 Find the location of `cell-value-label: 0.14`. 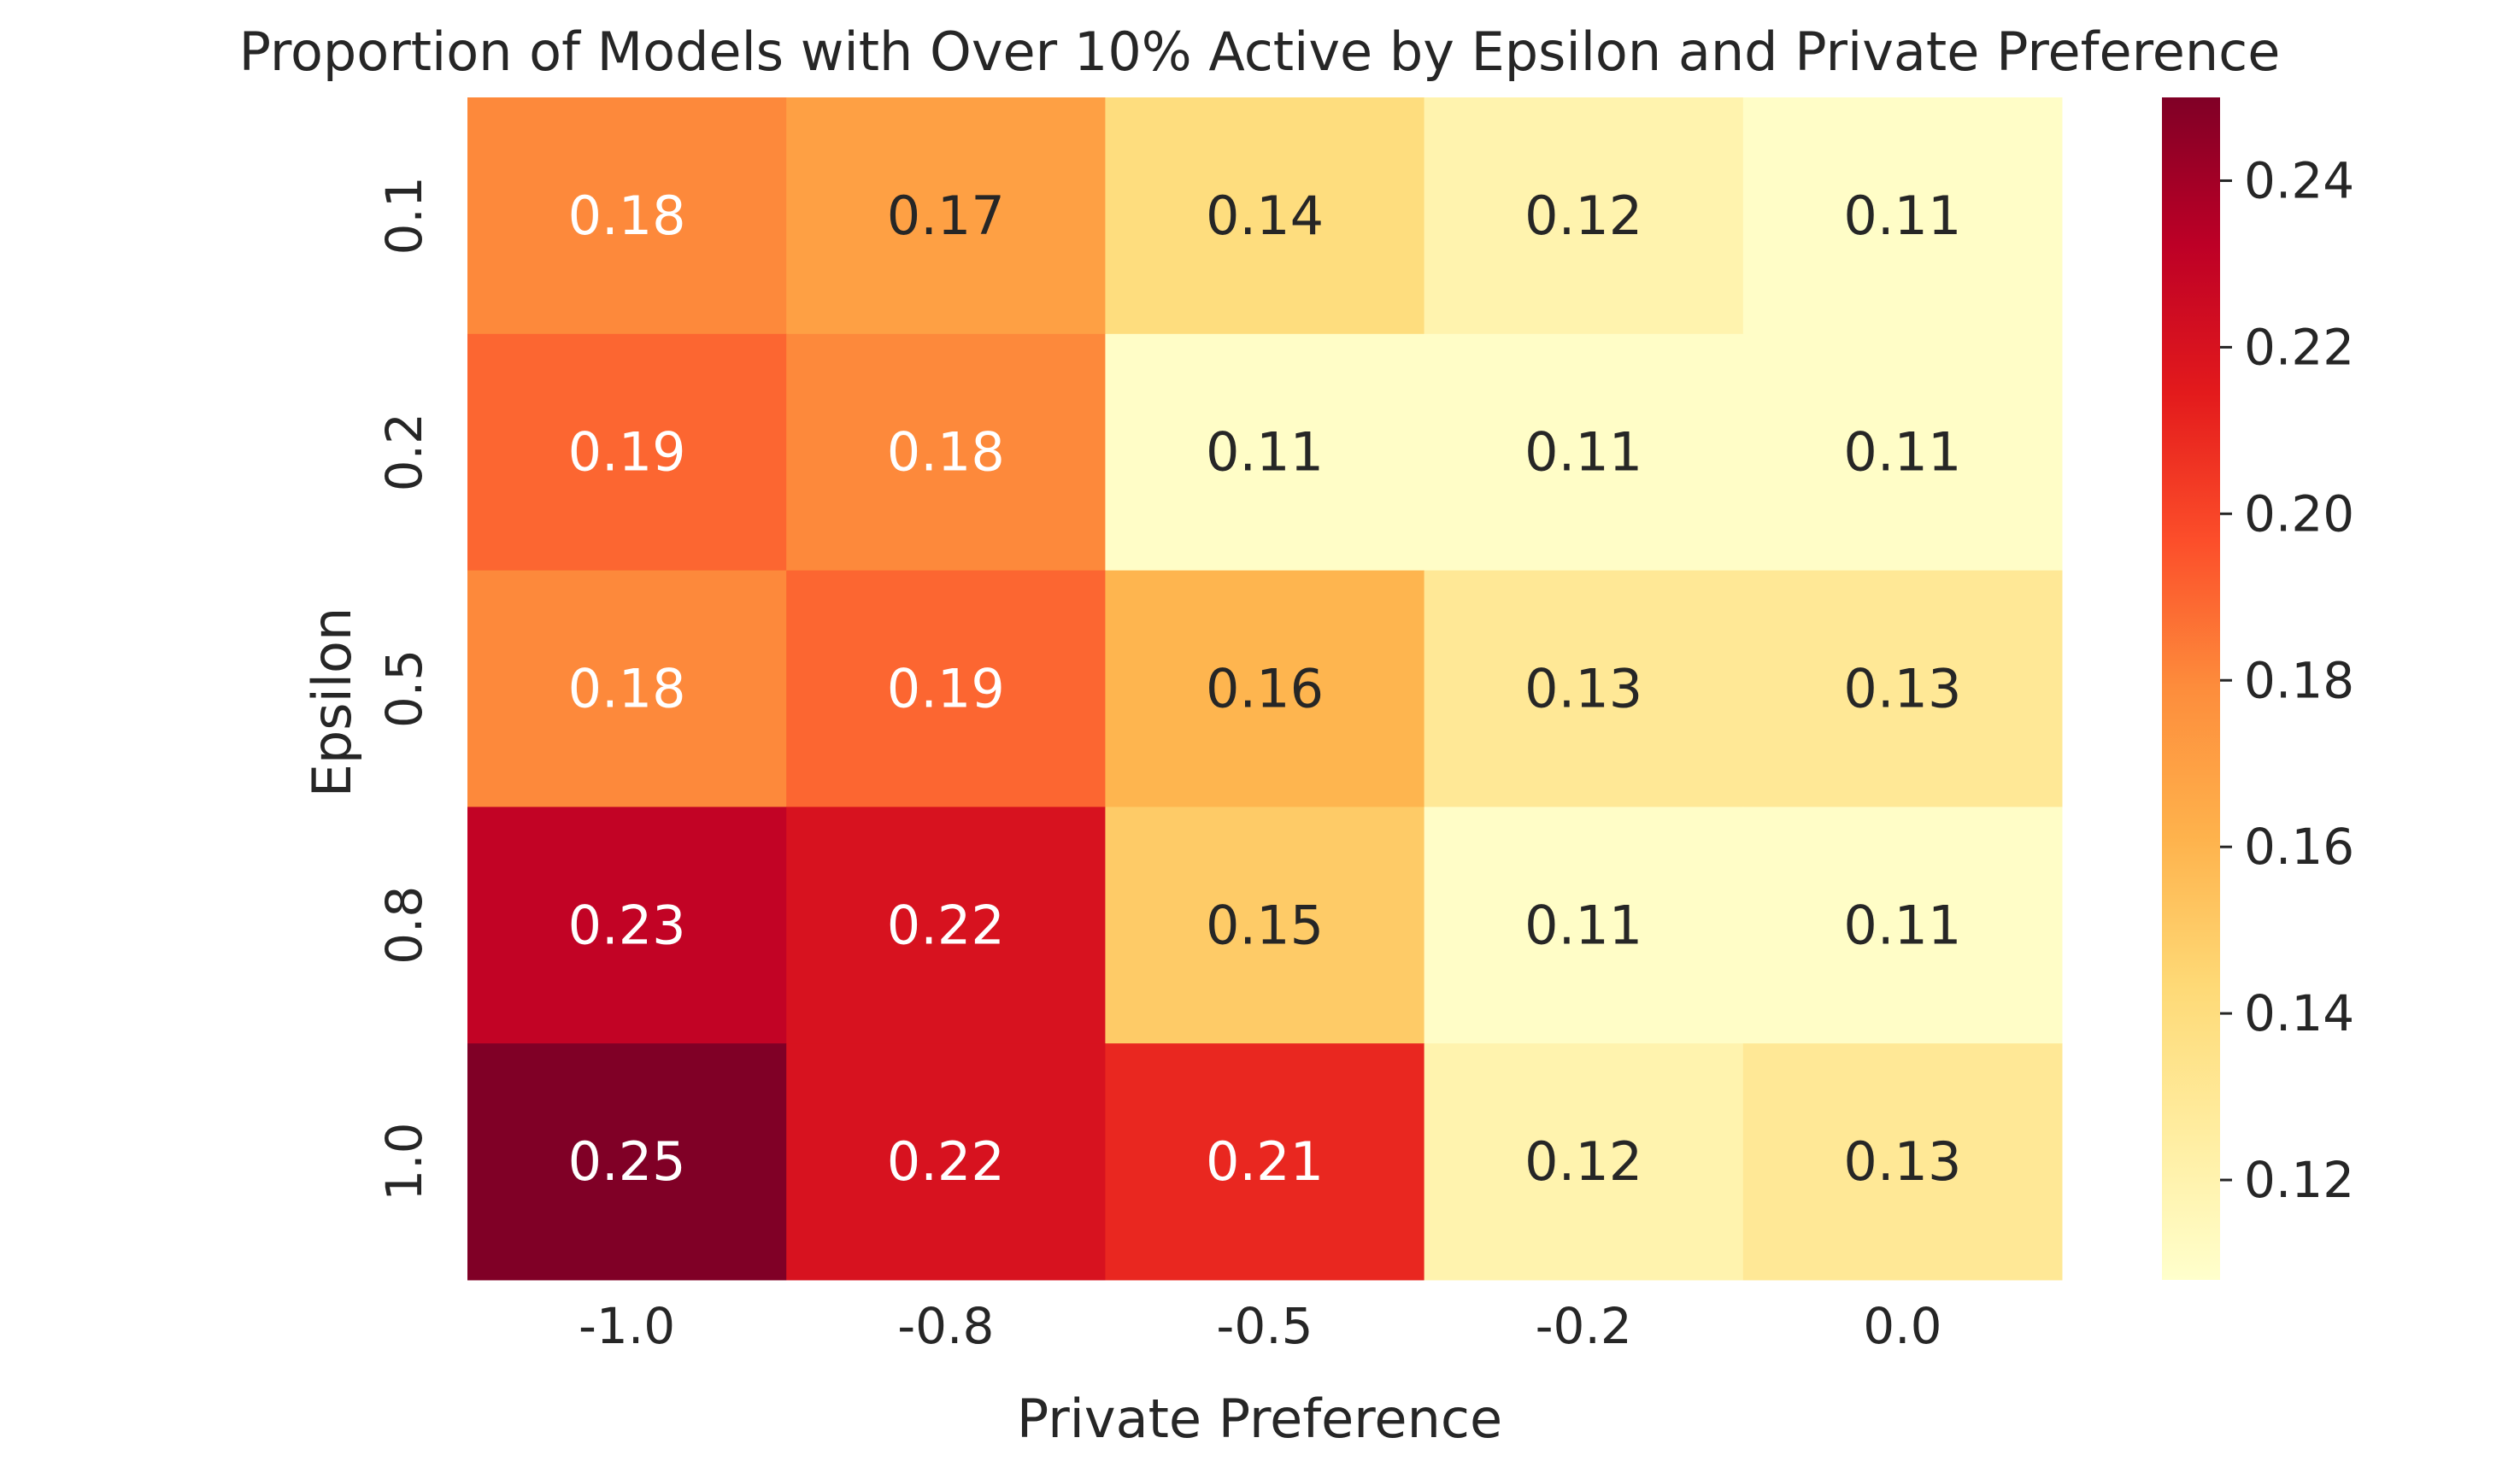

cell-value-label: 0.14 is located at coordinates (1265, 216).